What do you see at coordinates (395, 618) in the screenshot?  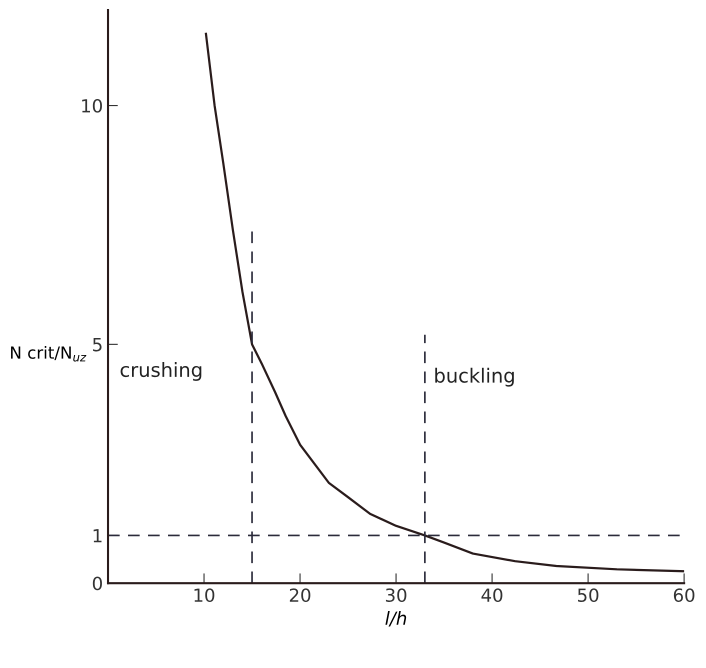 I see `x-axis-title: l/h` at bounding box center [395, 618].